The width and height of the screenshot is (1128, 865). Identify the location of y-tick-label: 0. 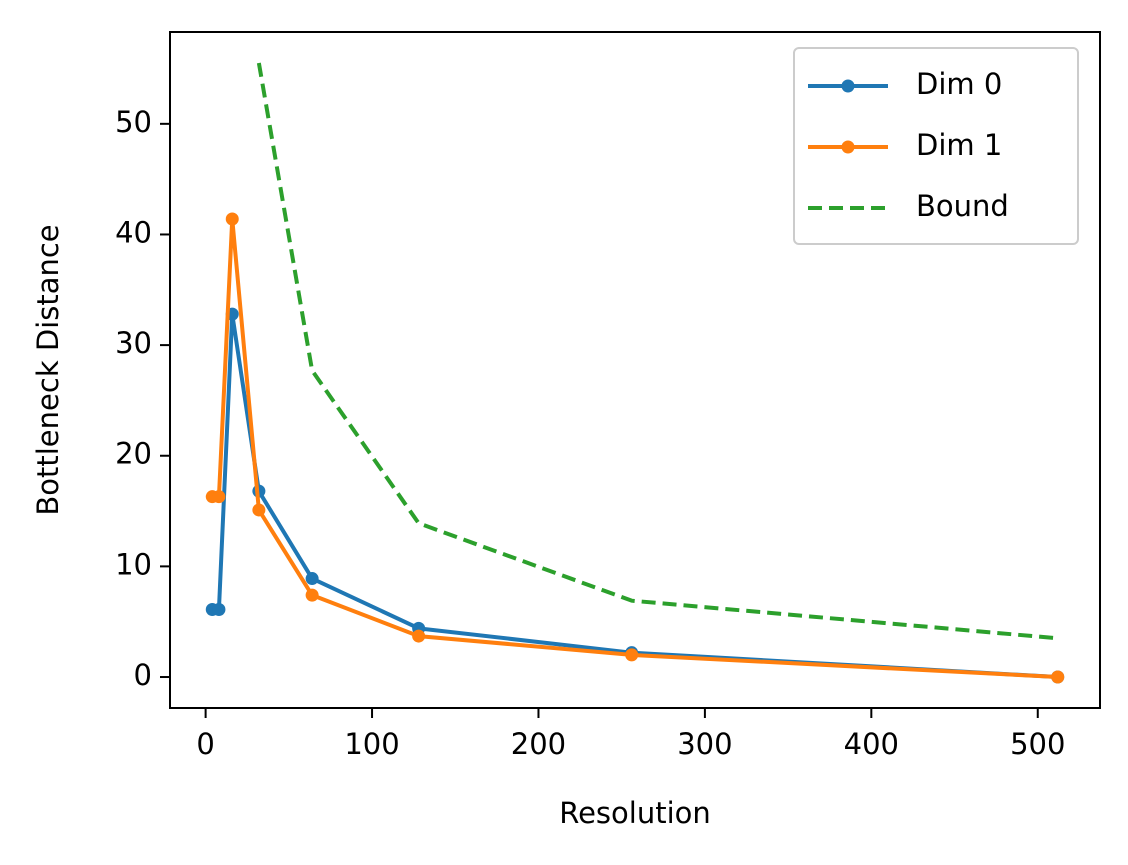
(143, 675).